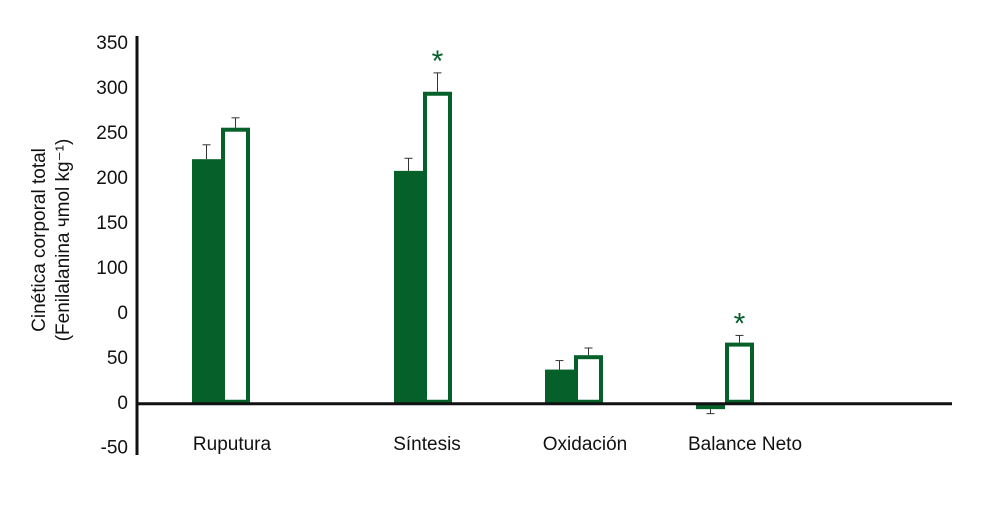  I want to click on x-tick-label: Ruputura, so click(232, 444).